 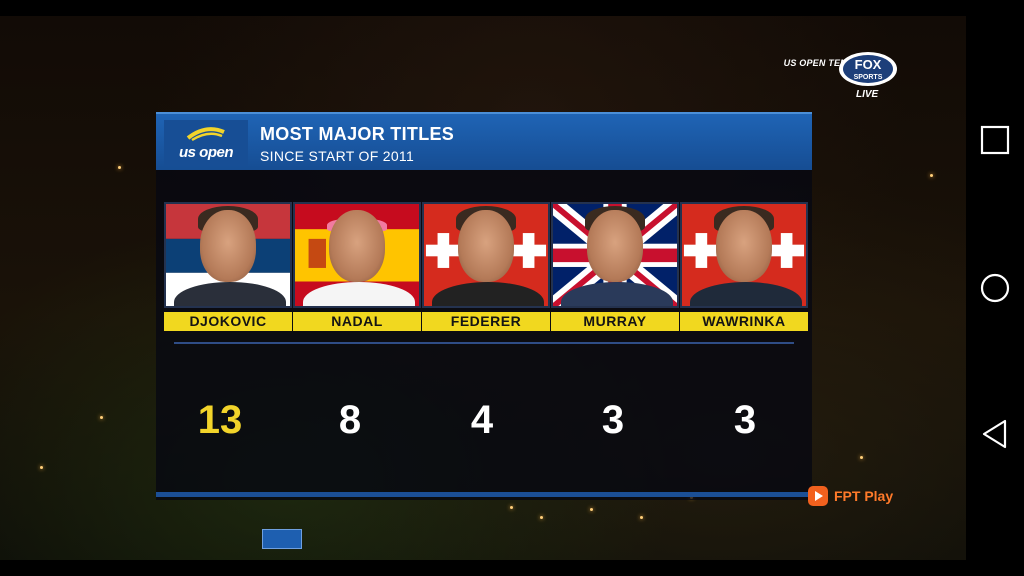 I want to click on player-name: MURRAY, so click(x=615, y=321).